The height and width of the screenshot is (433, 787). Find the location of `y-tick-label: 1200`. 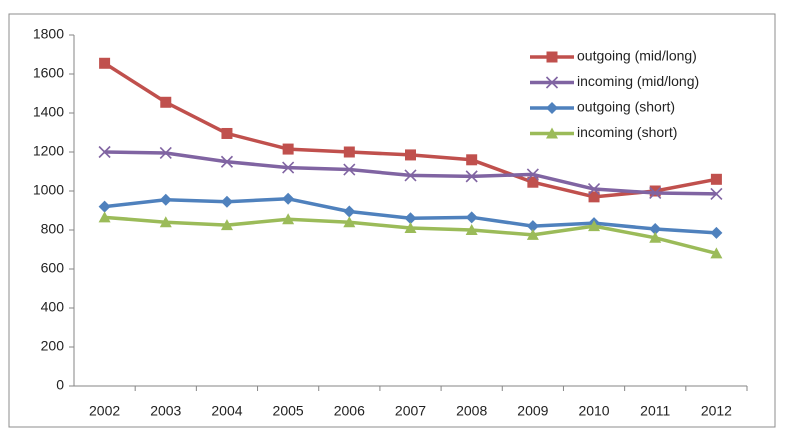

y-tick-label: 1200 is located at coordinates (48, 151).